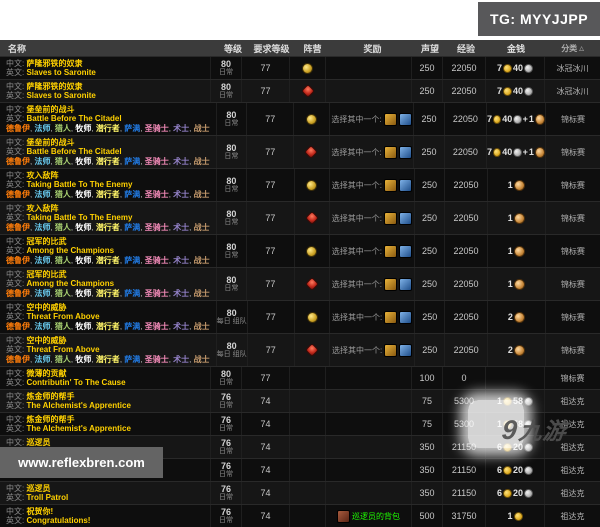 The image size is (600, 527). What do you see at coordinates (510, 317) in the screenshot?
I see `seal-amount: 2` at bounding box center [510, 317].